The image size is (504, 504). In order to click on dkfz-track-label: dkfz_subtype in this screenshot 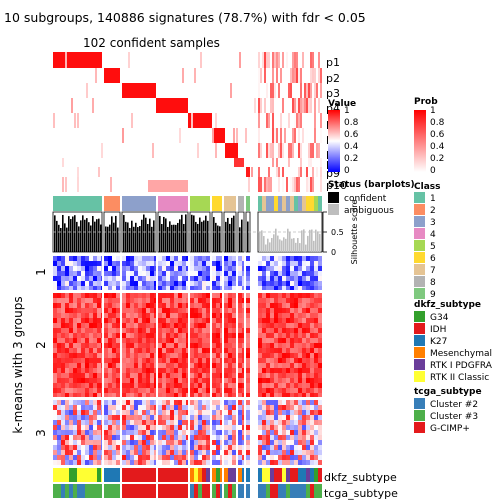, I will do `click(360, 477)`.